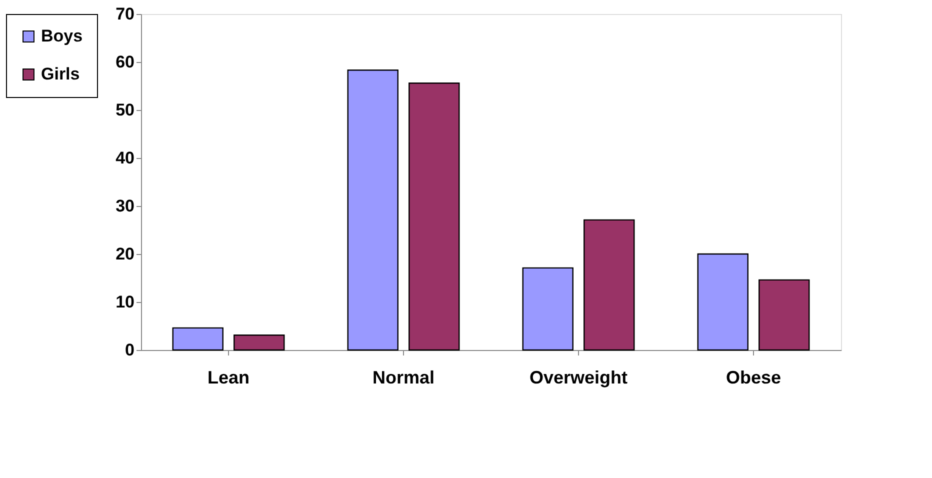 The image size is (932, 478). What do you see at coordinates (578, 378) in the screenshot?
I see `x-tick-label: Overweight` at bounding box center [578, 378].